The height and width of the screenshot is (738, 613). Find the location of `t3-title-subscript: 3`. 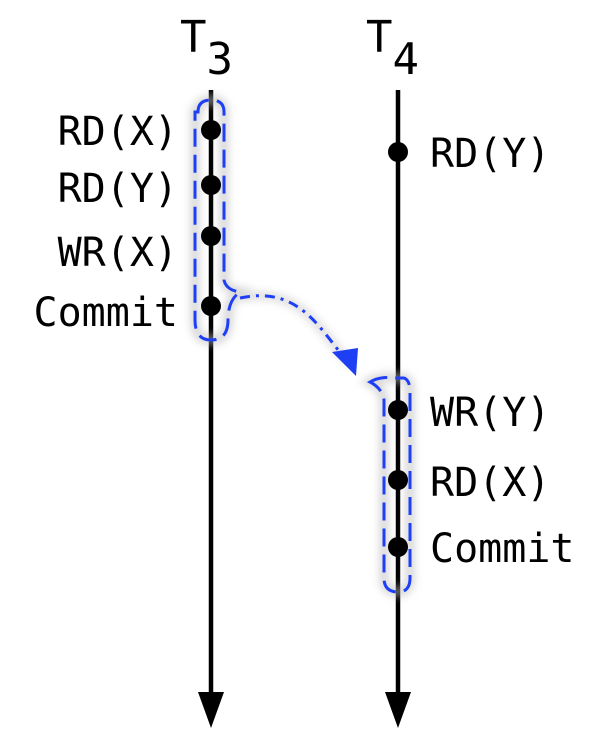

t3-title-subscript: 3 is located at coordinates (220, 59).